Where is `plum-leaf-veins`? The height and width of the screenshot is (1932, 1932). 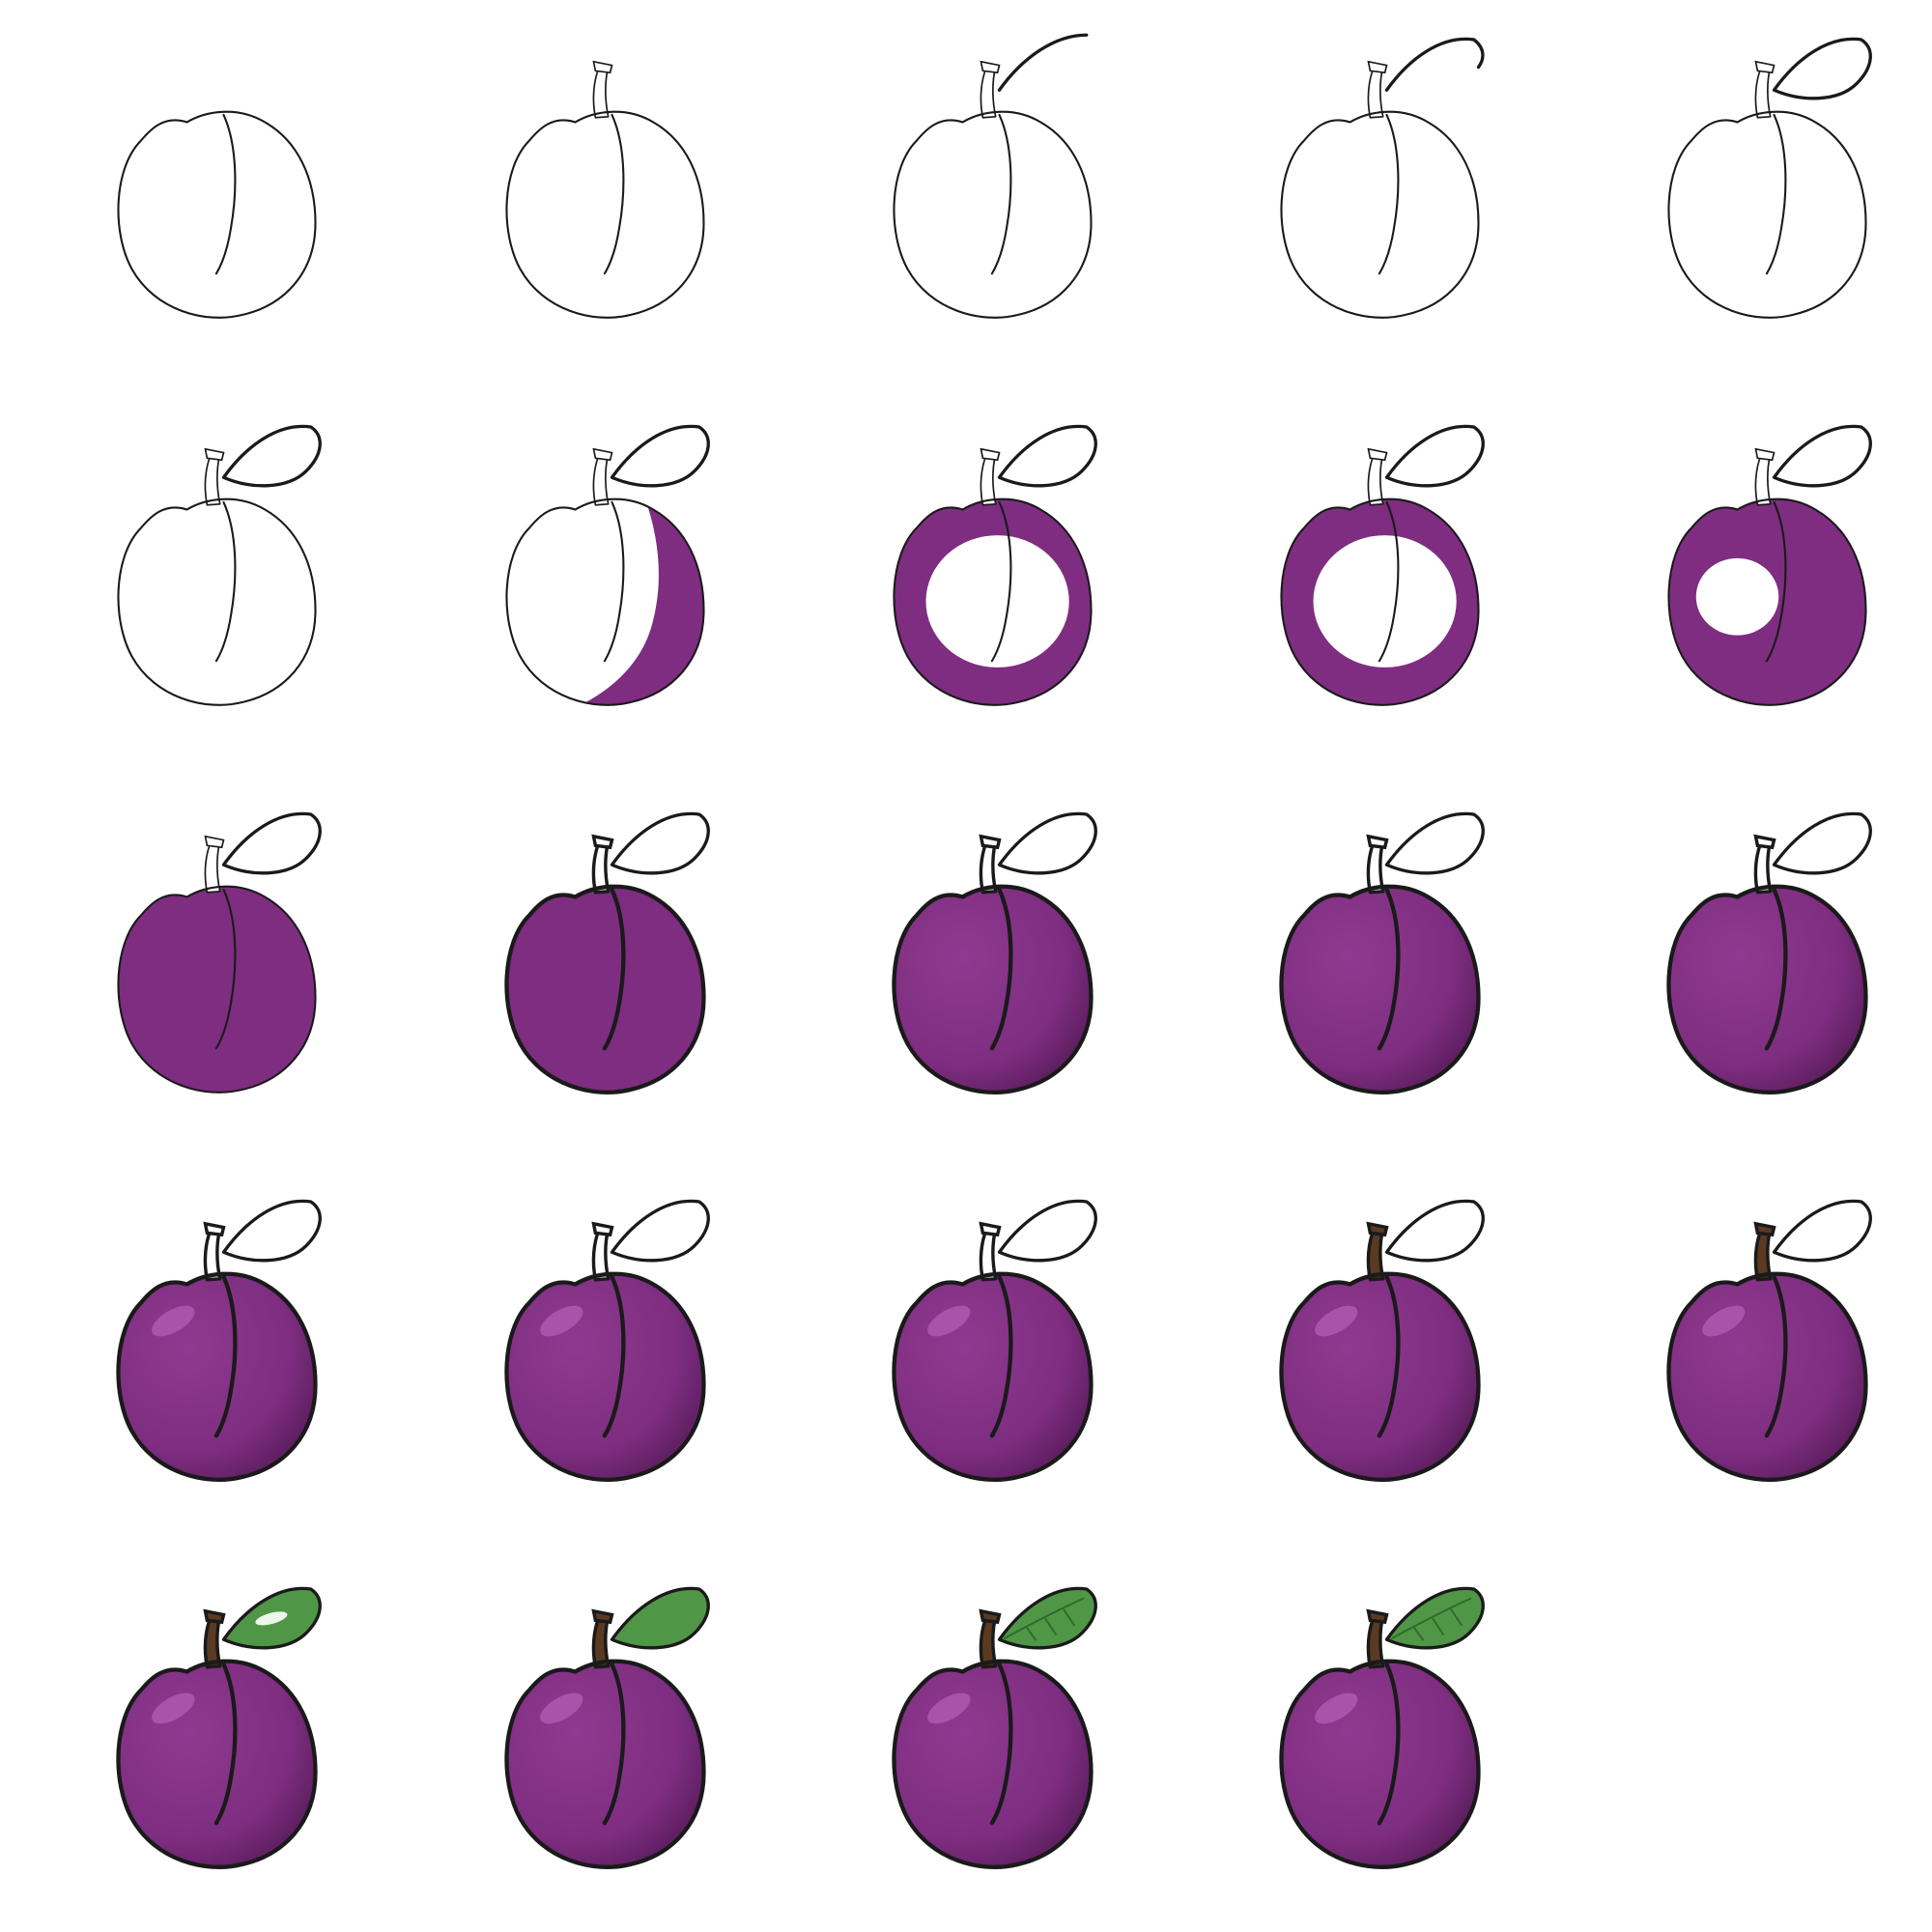 plum-leaf-veins is located at coordinates (1044, 1619).